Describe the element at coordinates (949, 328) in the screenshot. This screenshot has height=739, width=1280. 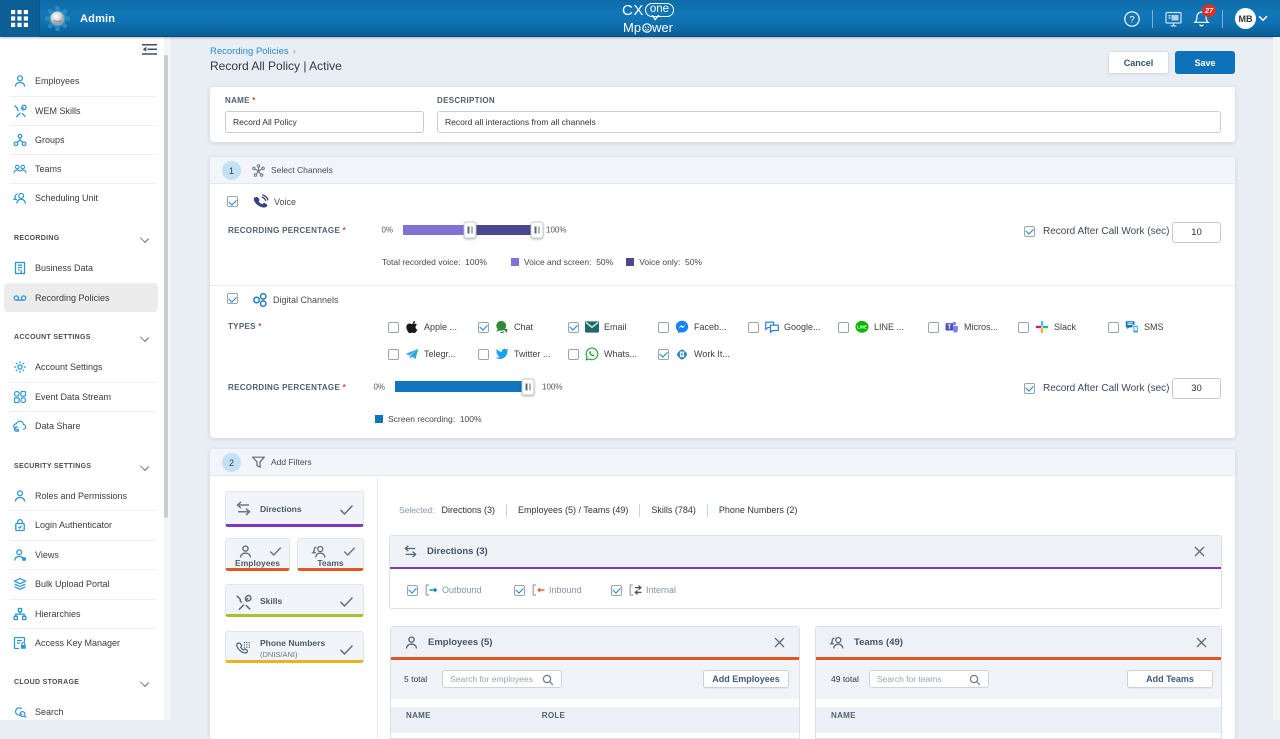
I see `svg-text: T` at that location.